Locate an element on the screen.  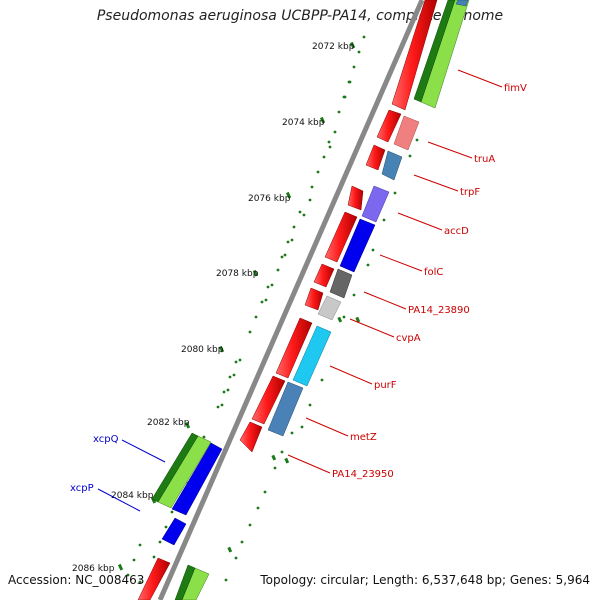
gene-label: accD is located at coordinates (456, 231).